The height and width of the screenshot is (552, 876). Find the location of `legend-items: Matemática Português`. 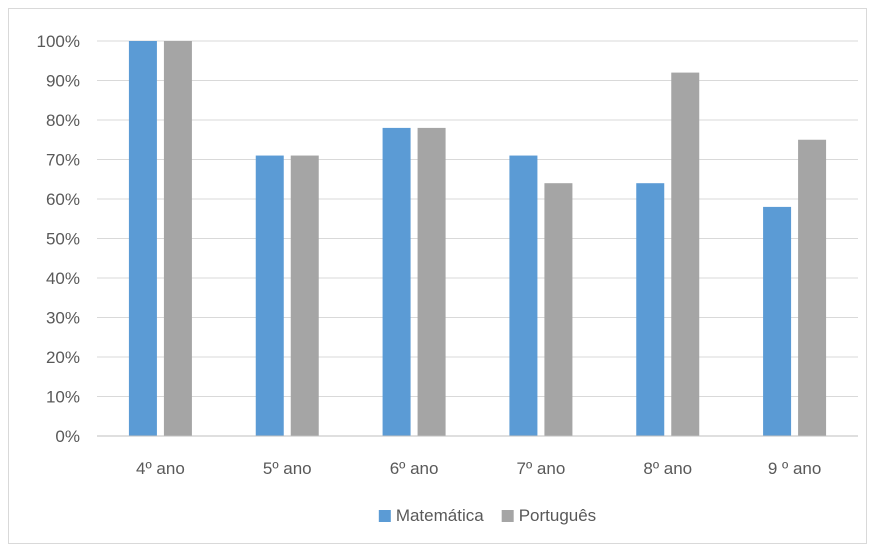

legend-items: Matemática Português is located at coordinates (487, 515).